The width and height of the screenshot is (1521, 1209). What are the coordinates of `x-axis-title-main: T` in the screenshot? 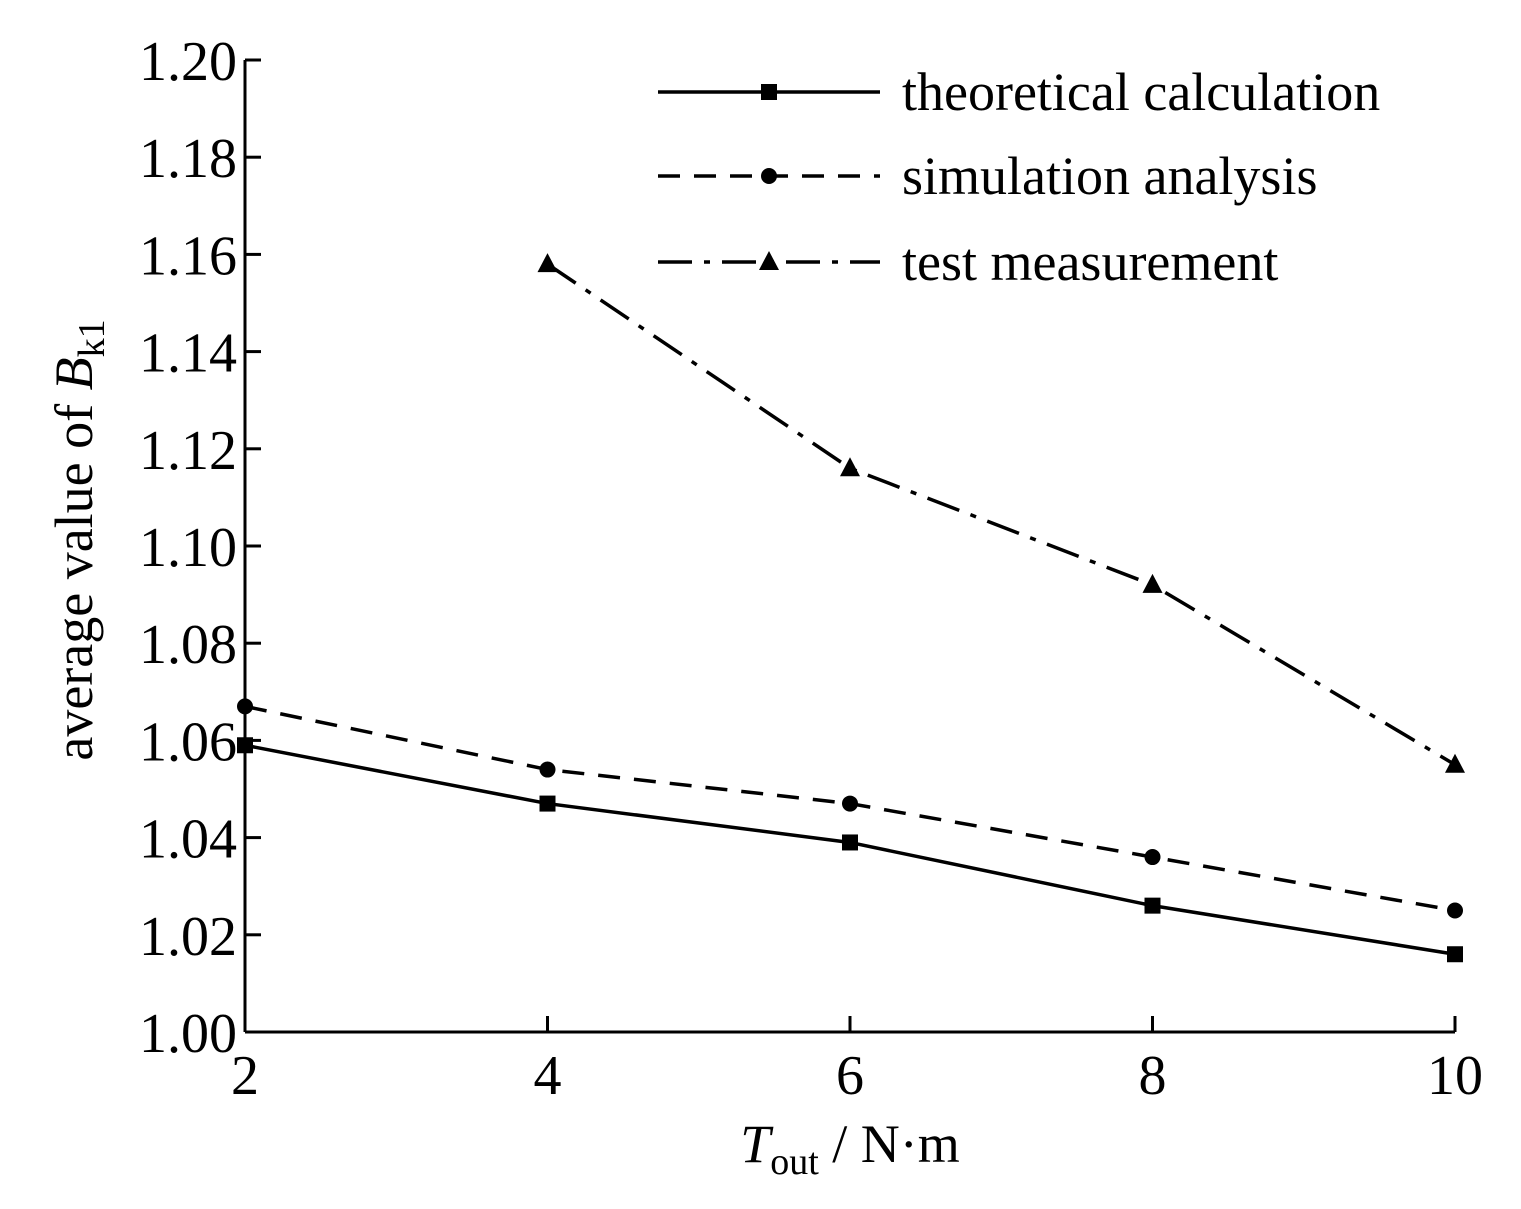 It's located at (757, 1144).